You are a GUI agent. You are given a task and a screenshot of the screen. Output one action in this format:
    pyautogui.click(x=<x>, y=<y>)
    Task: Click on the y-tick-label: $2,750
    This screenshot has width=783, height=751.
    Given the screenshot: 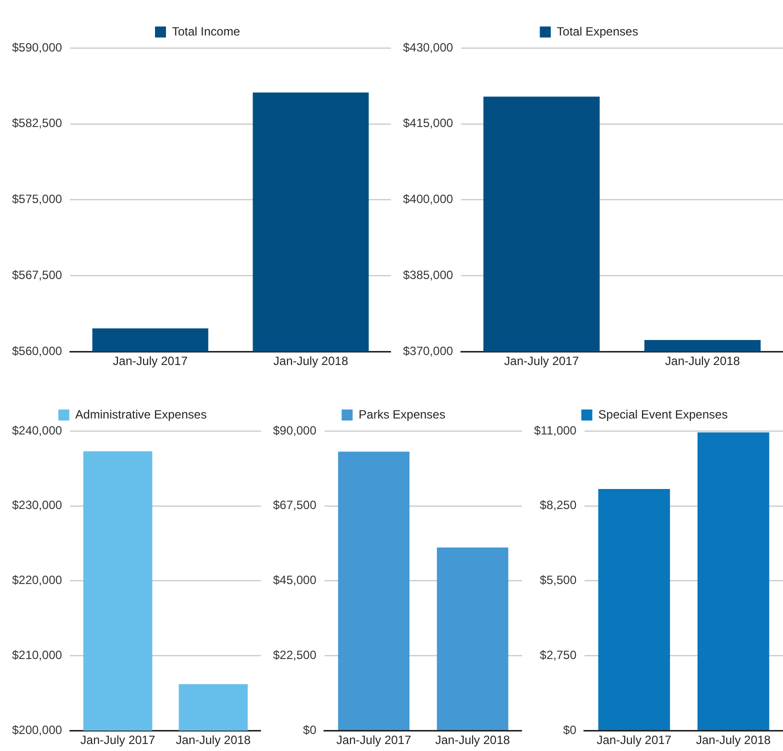 What is the action you would take?
    pyautogui.click(x=558, y=655)
    